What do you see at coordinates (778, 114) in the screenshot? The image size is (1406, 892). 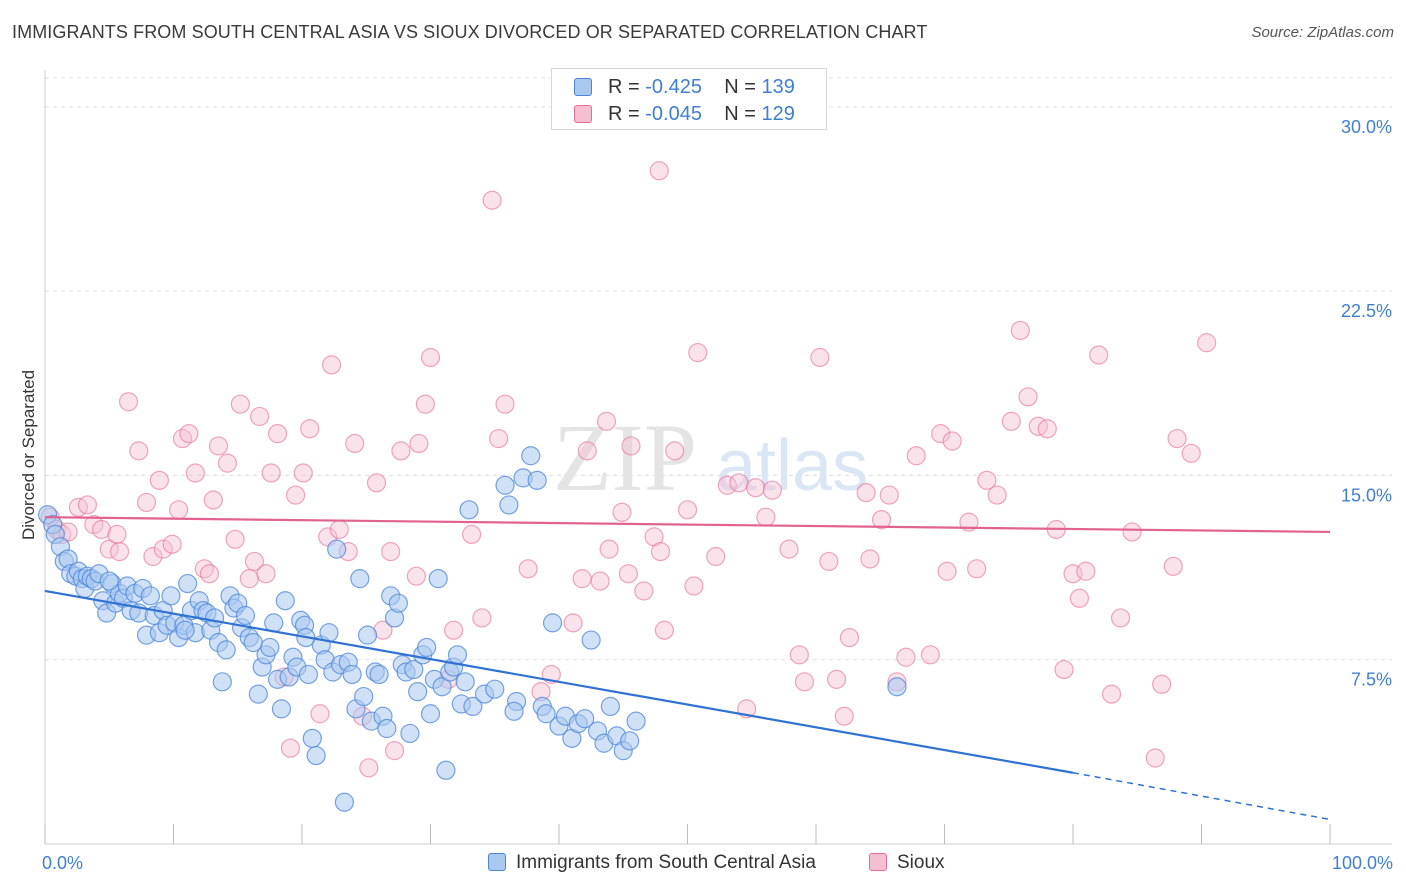 I see `legend-n-value: 129` at bounding box center [778, 114].